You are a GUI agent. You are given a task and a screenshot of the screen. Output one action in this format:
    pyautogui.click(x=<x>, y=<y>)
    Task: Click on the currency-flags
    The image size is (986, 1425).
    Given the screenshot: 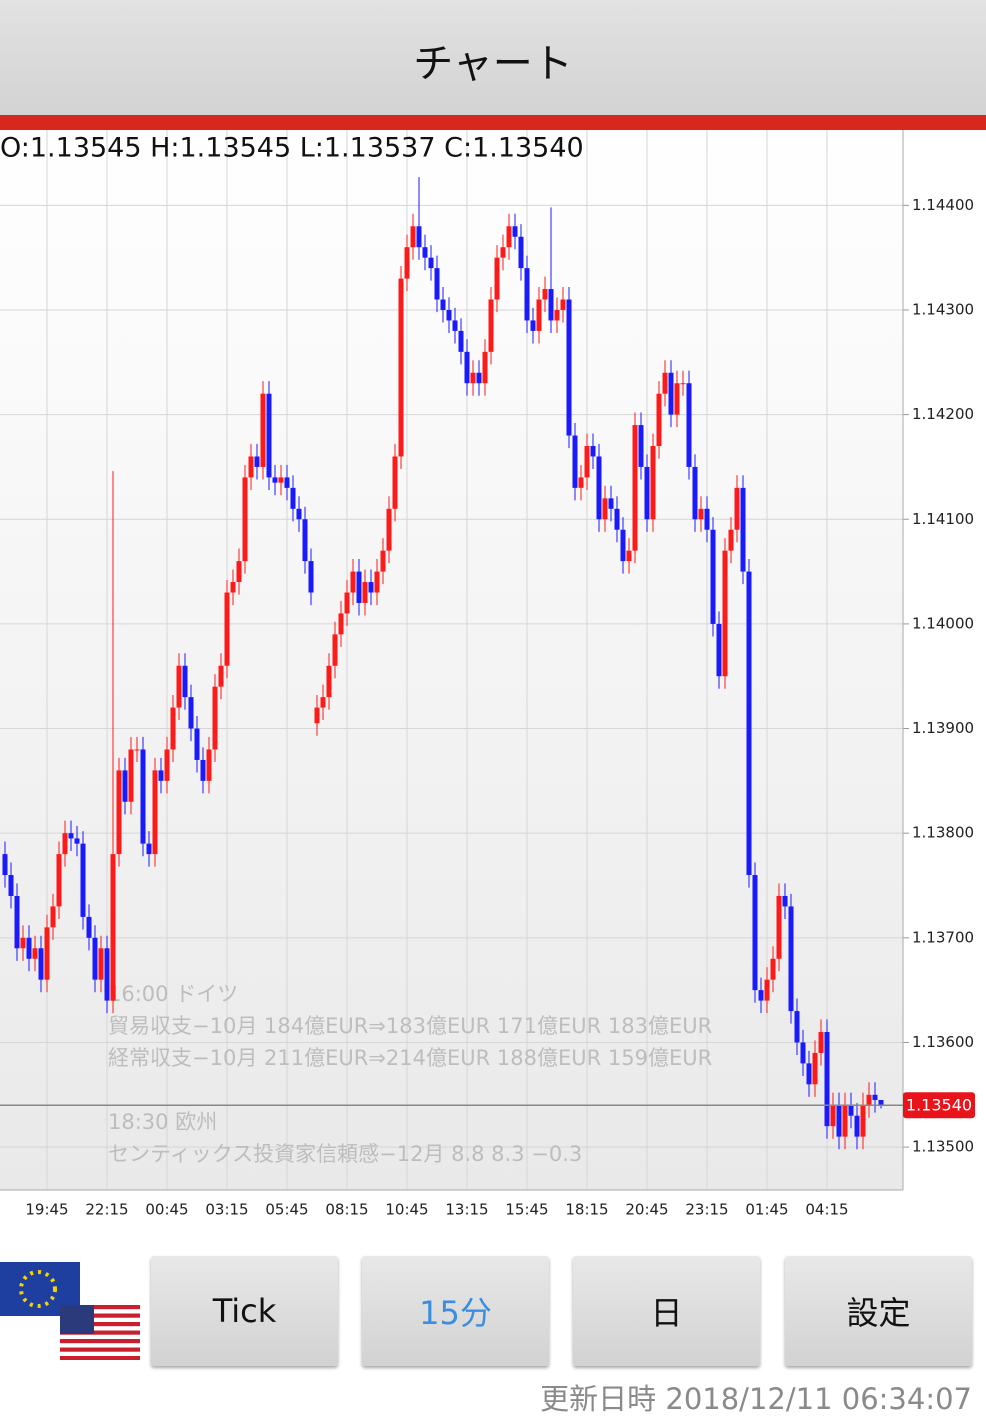 What is the action you would take?
    pyautogui.click(x=70, y=1311)
    